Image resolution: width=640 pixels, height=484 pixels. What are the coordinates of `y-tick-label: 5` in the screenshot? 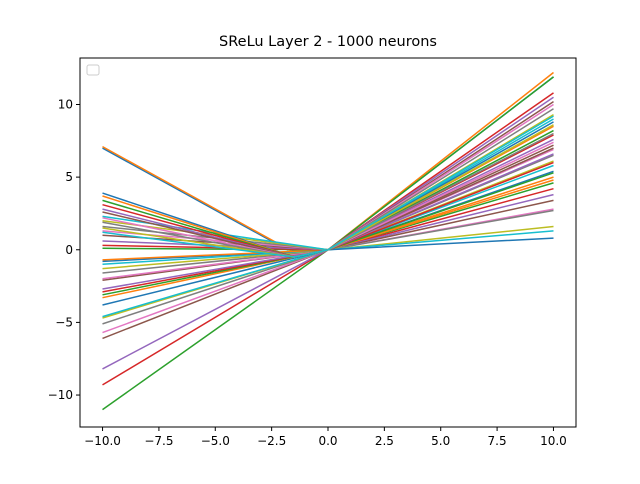 It's located at (69, 177).